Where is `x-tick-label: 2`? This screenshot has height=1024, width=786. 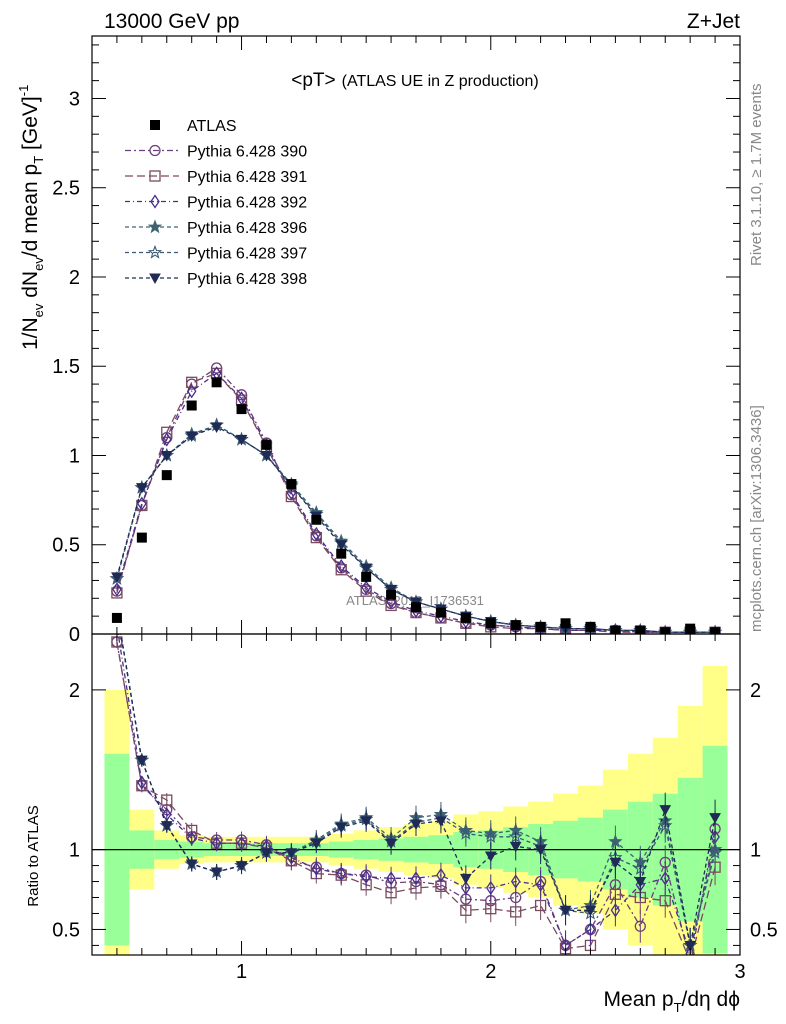 x-tick-label: 2 is located at coordinates (490, 972).